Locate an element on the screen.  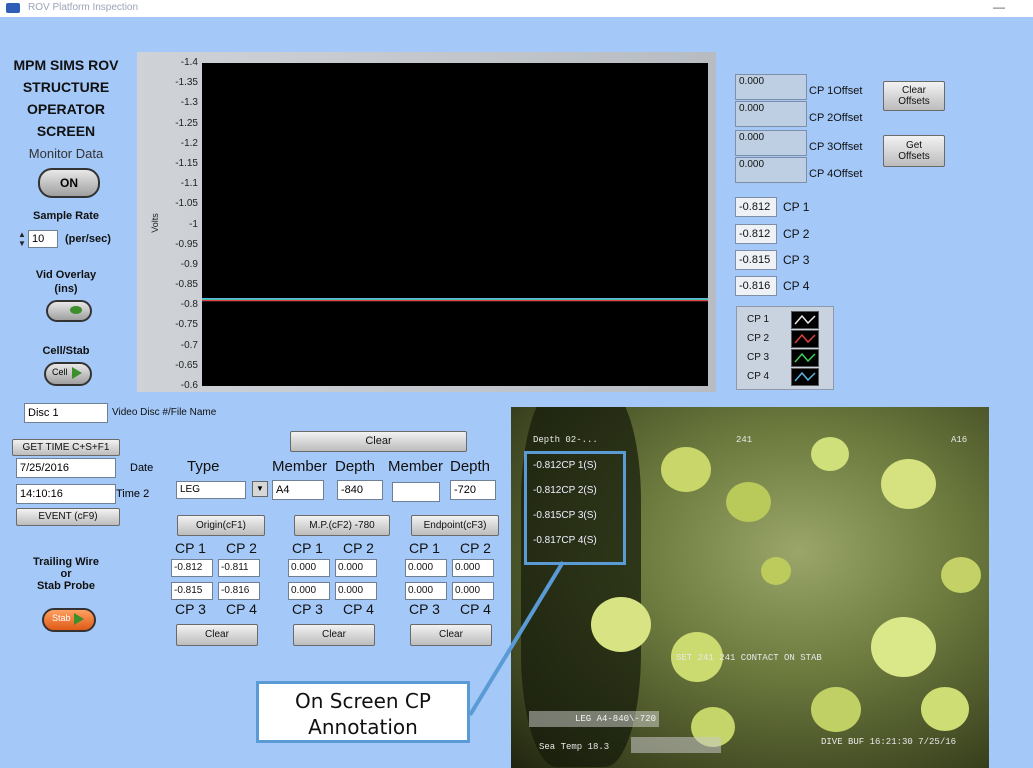
legend-label: CP 3 is located at coordinates (758, 357).